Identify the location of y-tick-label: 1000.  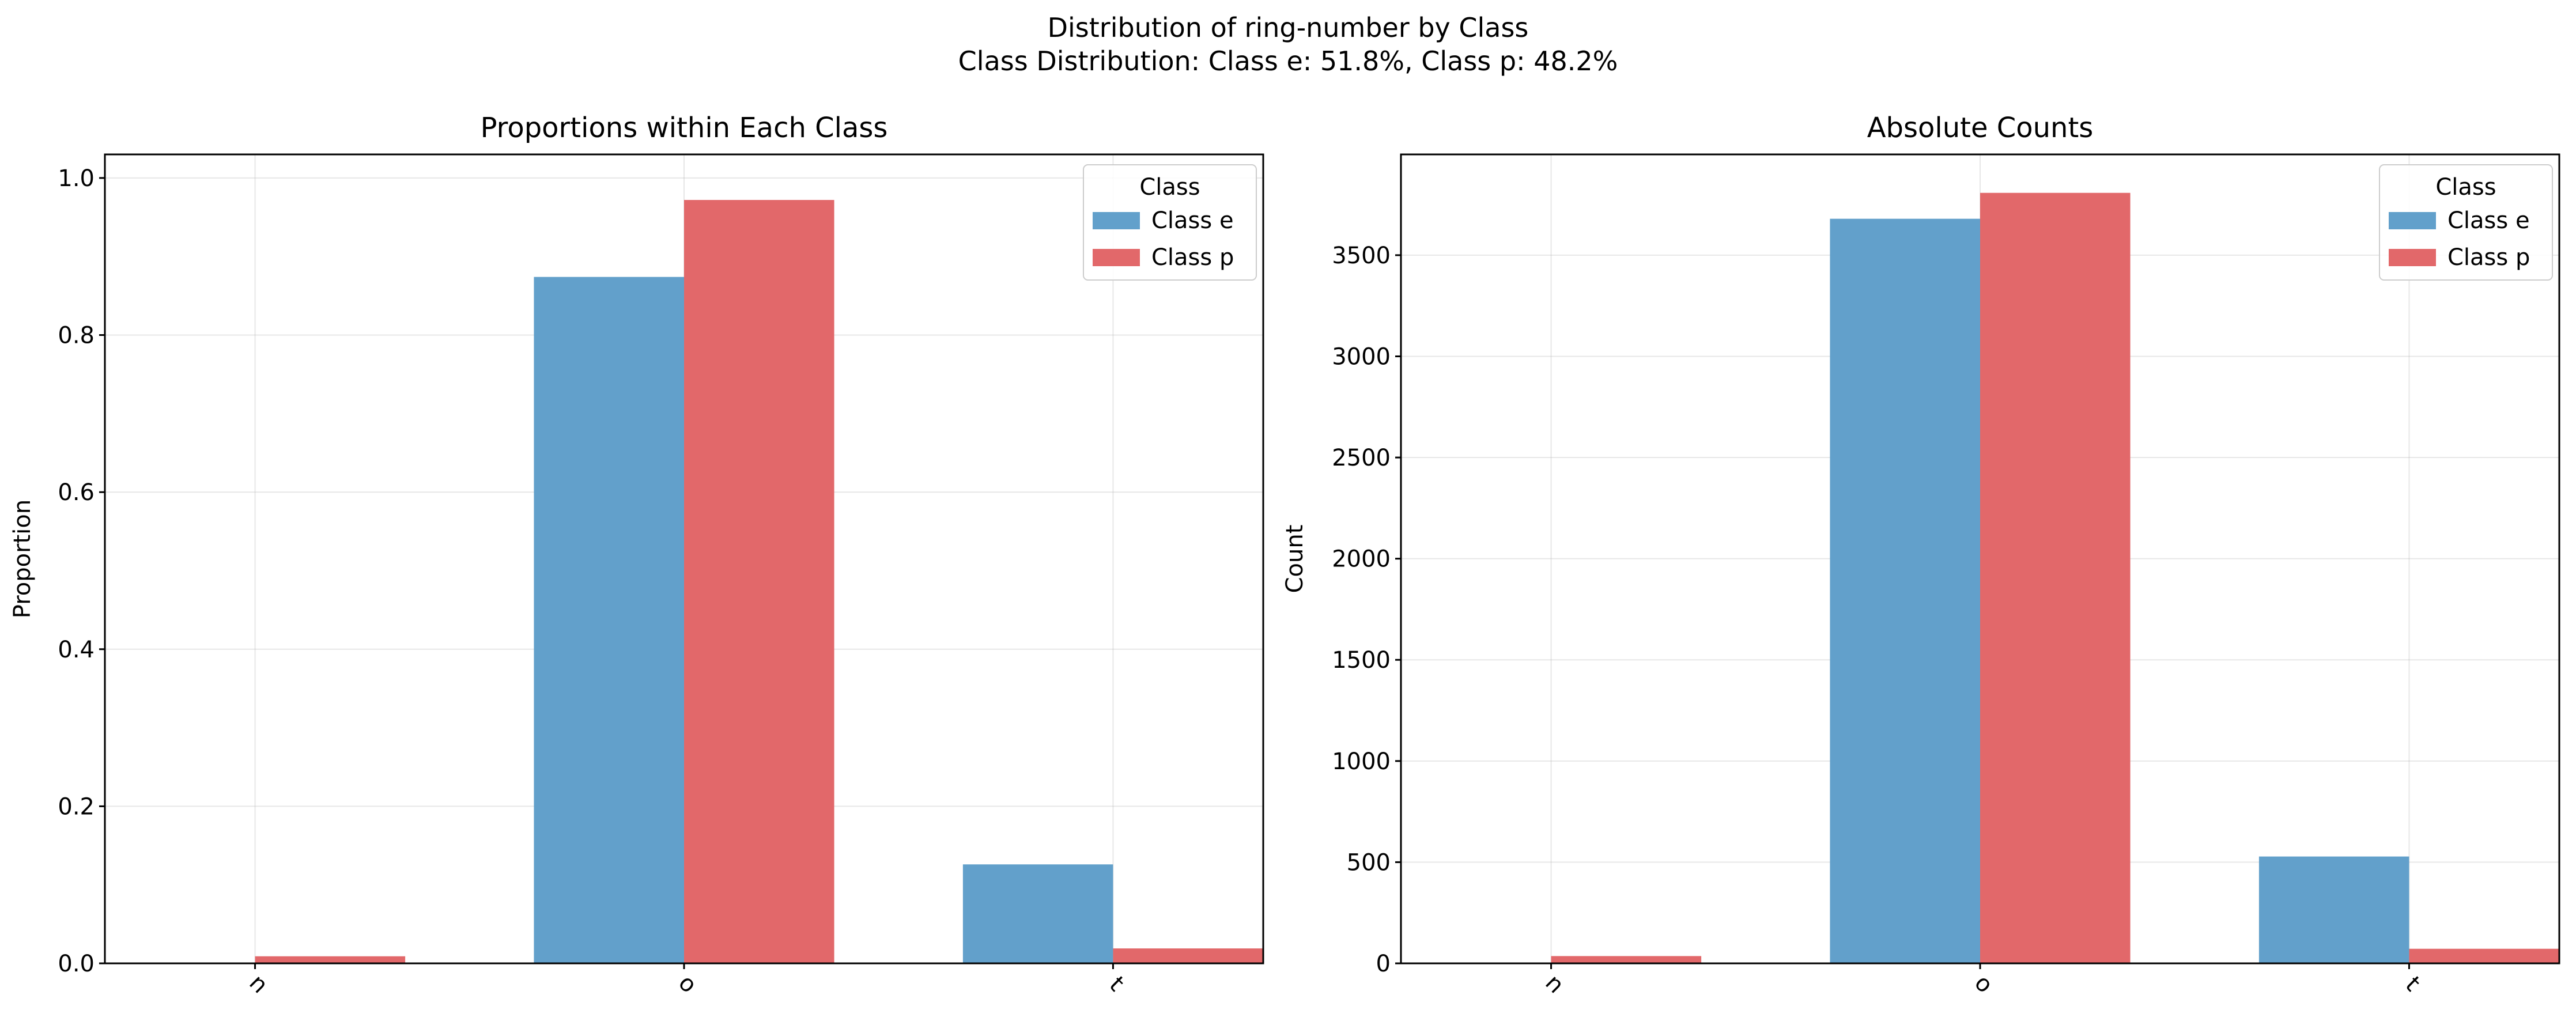
(1361, 761).